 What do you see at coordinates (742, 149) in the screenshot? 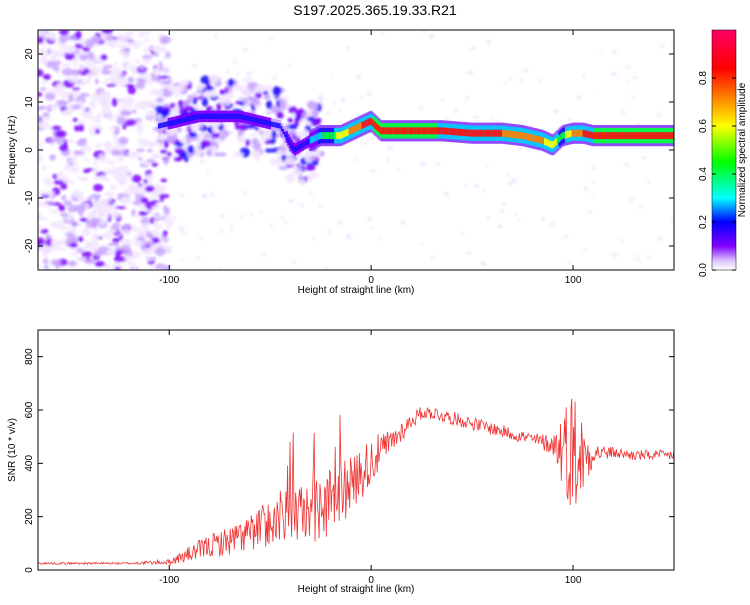
I see `colorbar-label: Normalized spectral amplitude` at bounding box center [742, 149].